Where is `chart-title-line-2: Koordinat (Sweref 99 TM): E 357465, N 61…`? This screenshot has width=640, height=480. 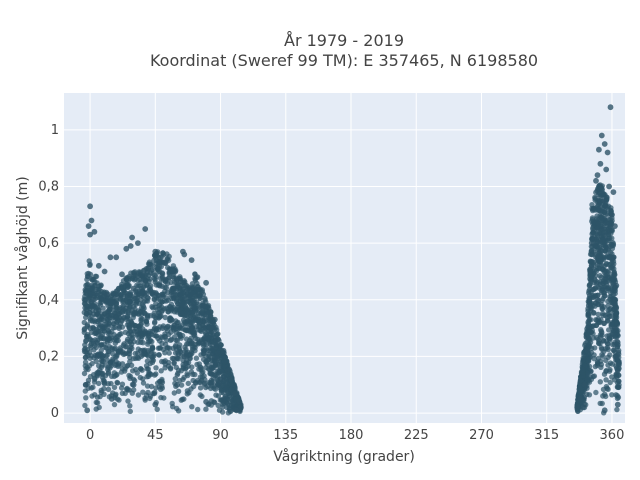
chart-title-line-2: Koordinat (Sweref 99 TM): E 357465, N 61… is located at coordinates (344, 60).